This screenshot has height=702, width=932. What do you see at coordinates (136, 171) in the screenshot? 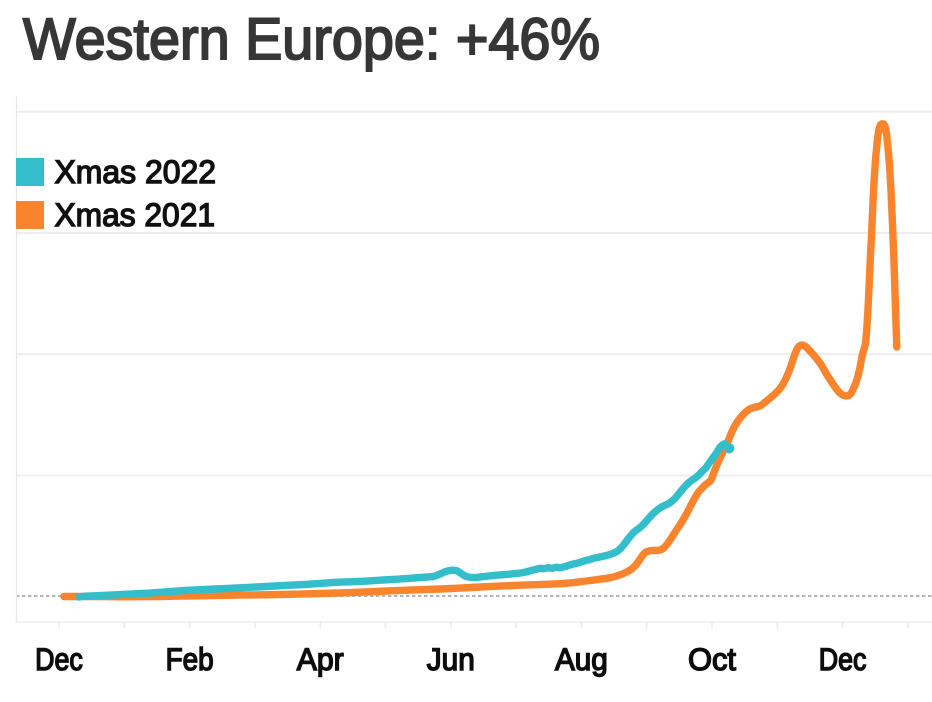
I see `svg-text: Xmas 2022` at bounding box center [136, 171].